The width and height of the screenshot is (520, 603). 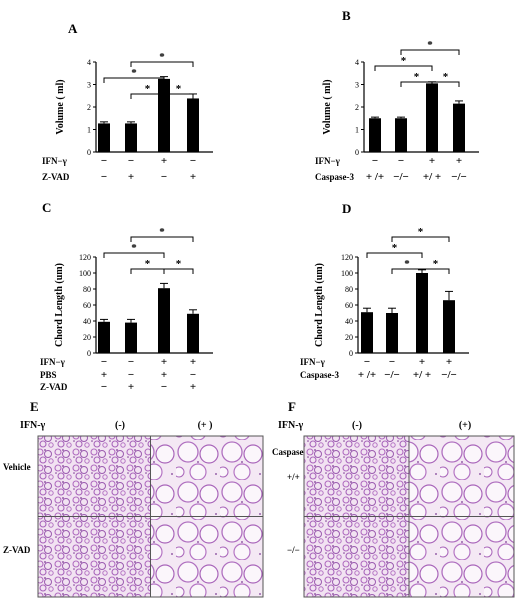 What do you see at coordinates (346, 15) in the screenshot?
I see `panel-label: B` at bounding box center [346, 15].